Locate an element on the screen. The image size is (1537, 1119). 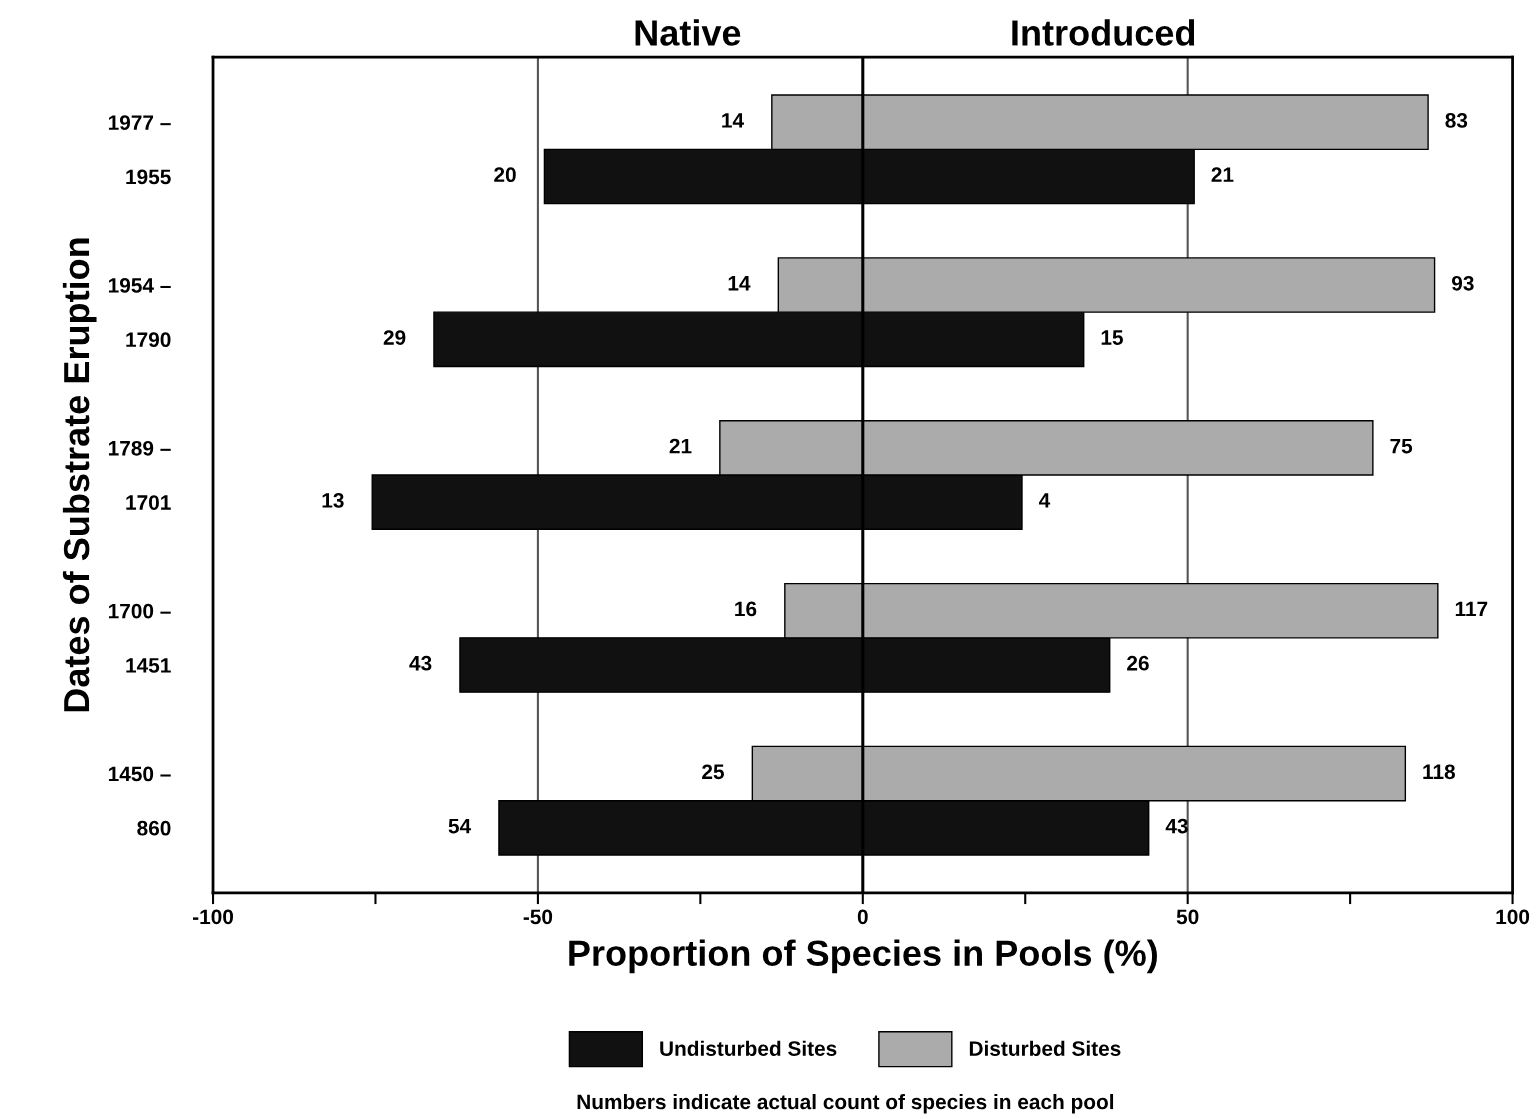
annotation: 26 is located at coordinates (1138, 663).